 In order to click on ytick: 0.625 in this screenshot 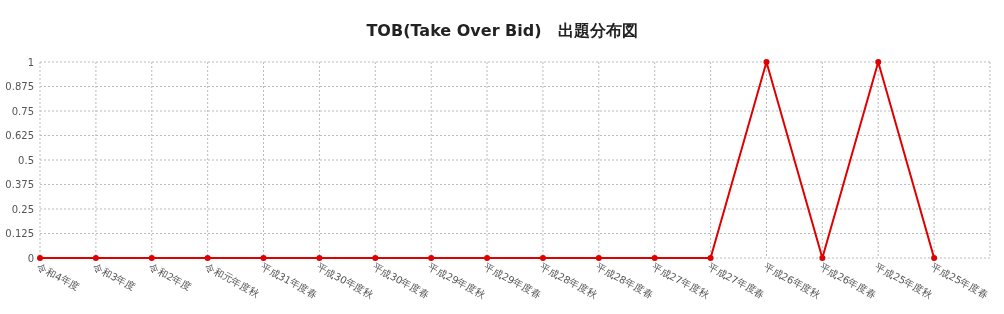, I will do `click(19, 135)`.